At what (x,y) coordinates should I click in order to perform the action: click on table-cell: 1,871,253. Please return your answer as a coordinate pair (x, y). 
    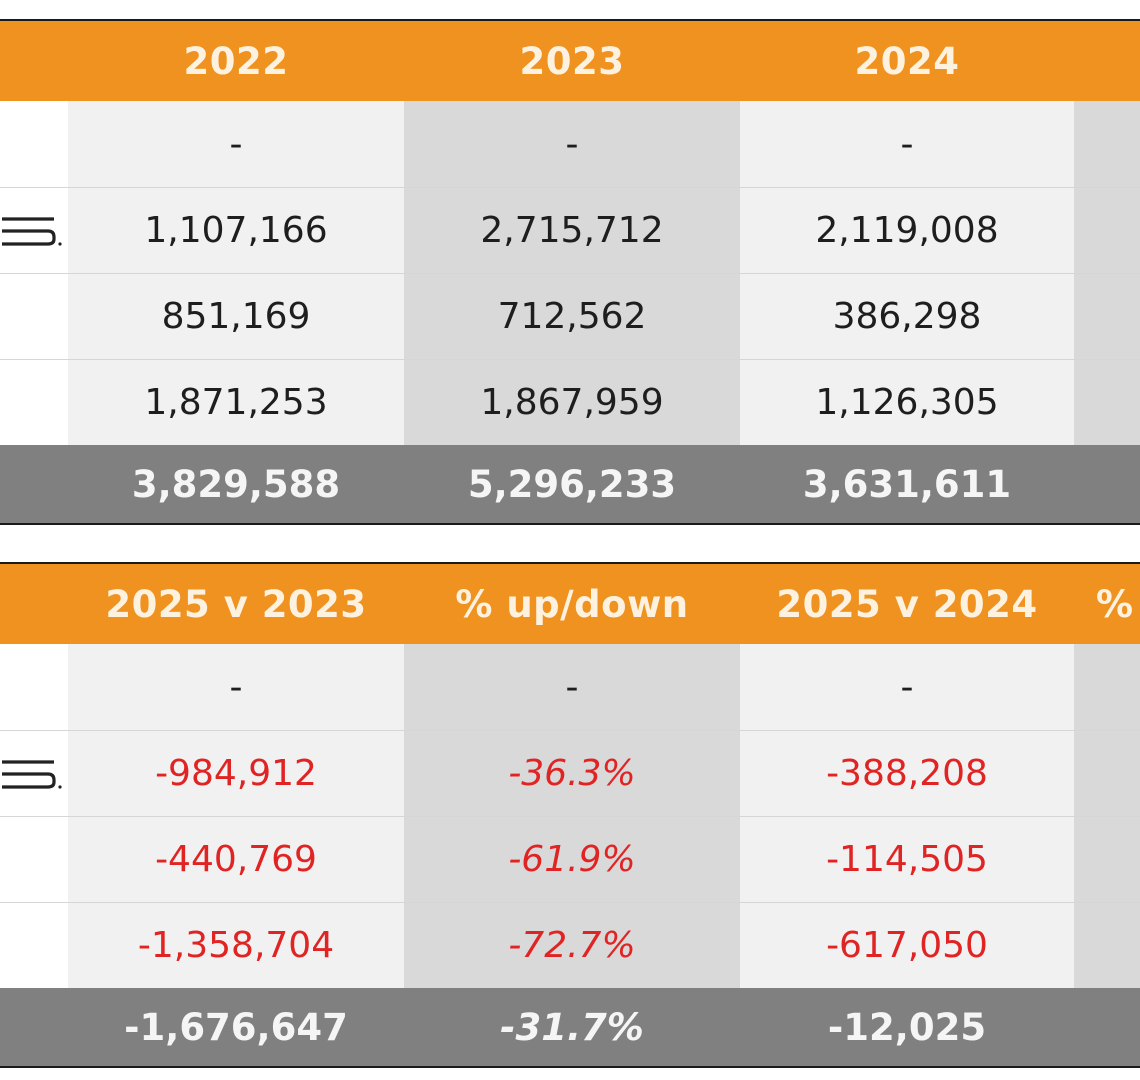
    Looking at the image, I should click on (236, 402).